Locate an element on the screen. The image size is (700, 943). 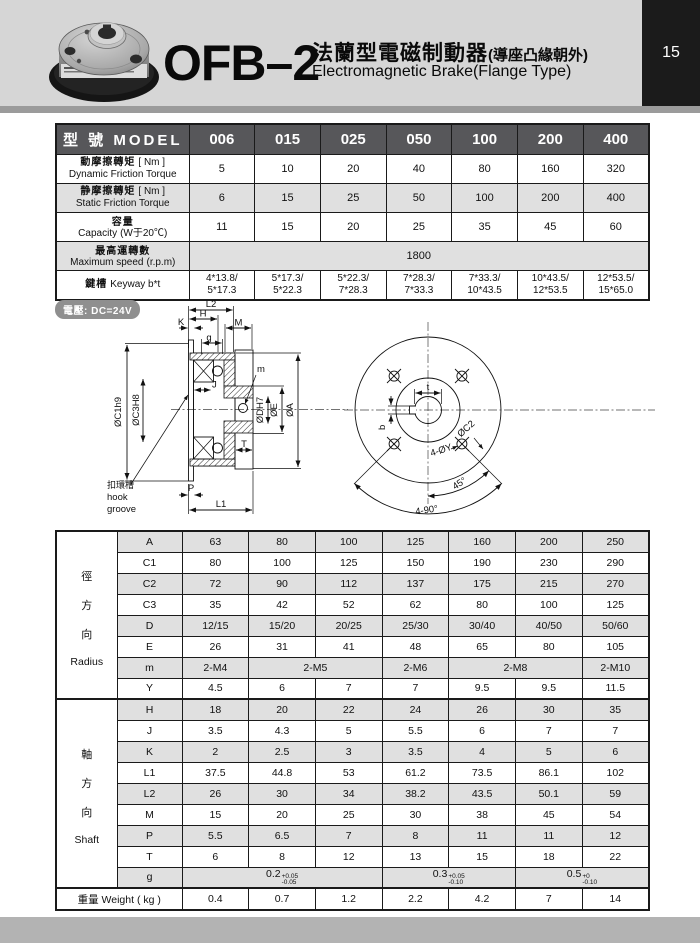
row-label-en: Dynamic Friction Torque is located at coordinates (122, 174).